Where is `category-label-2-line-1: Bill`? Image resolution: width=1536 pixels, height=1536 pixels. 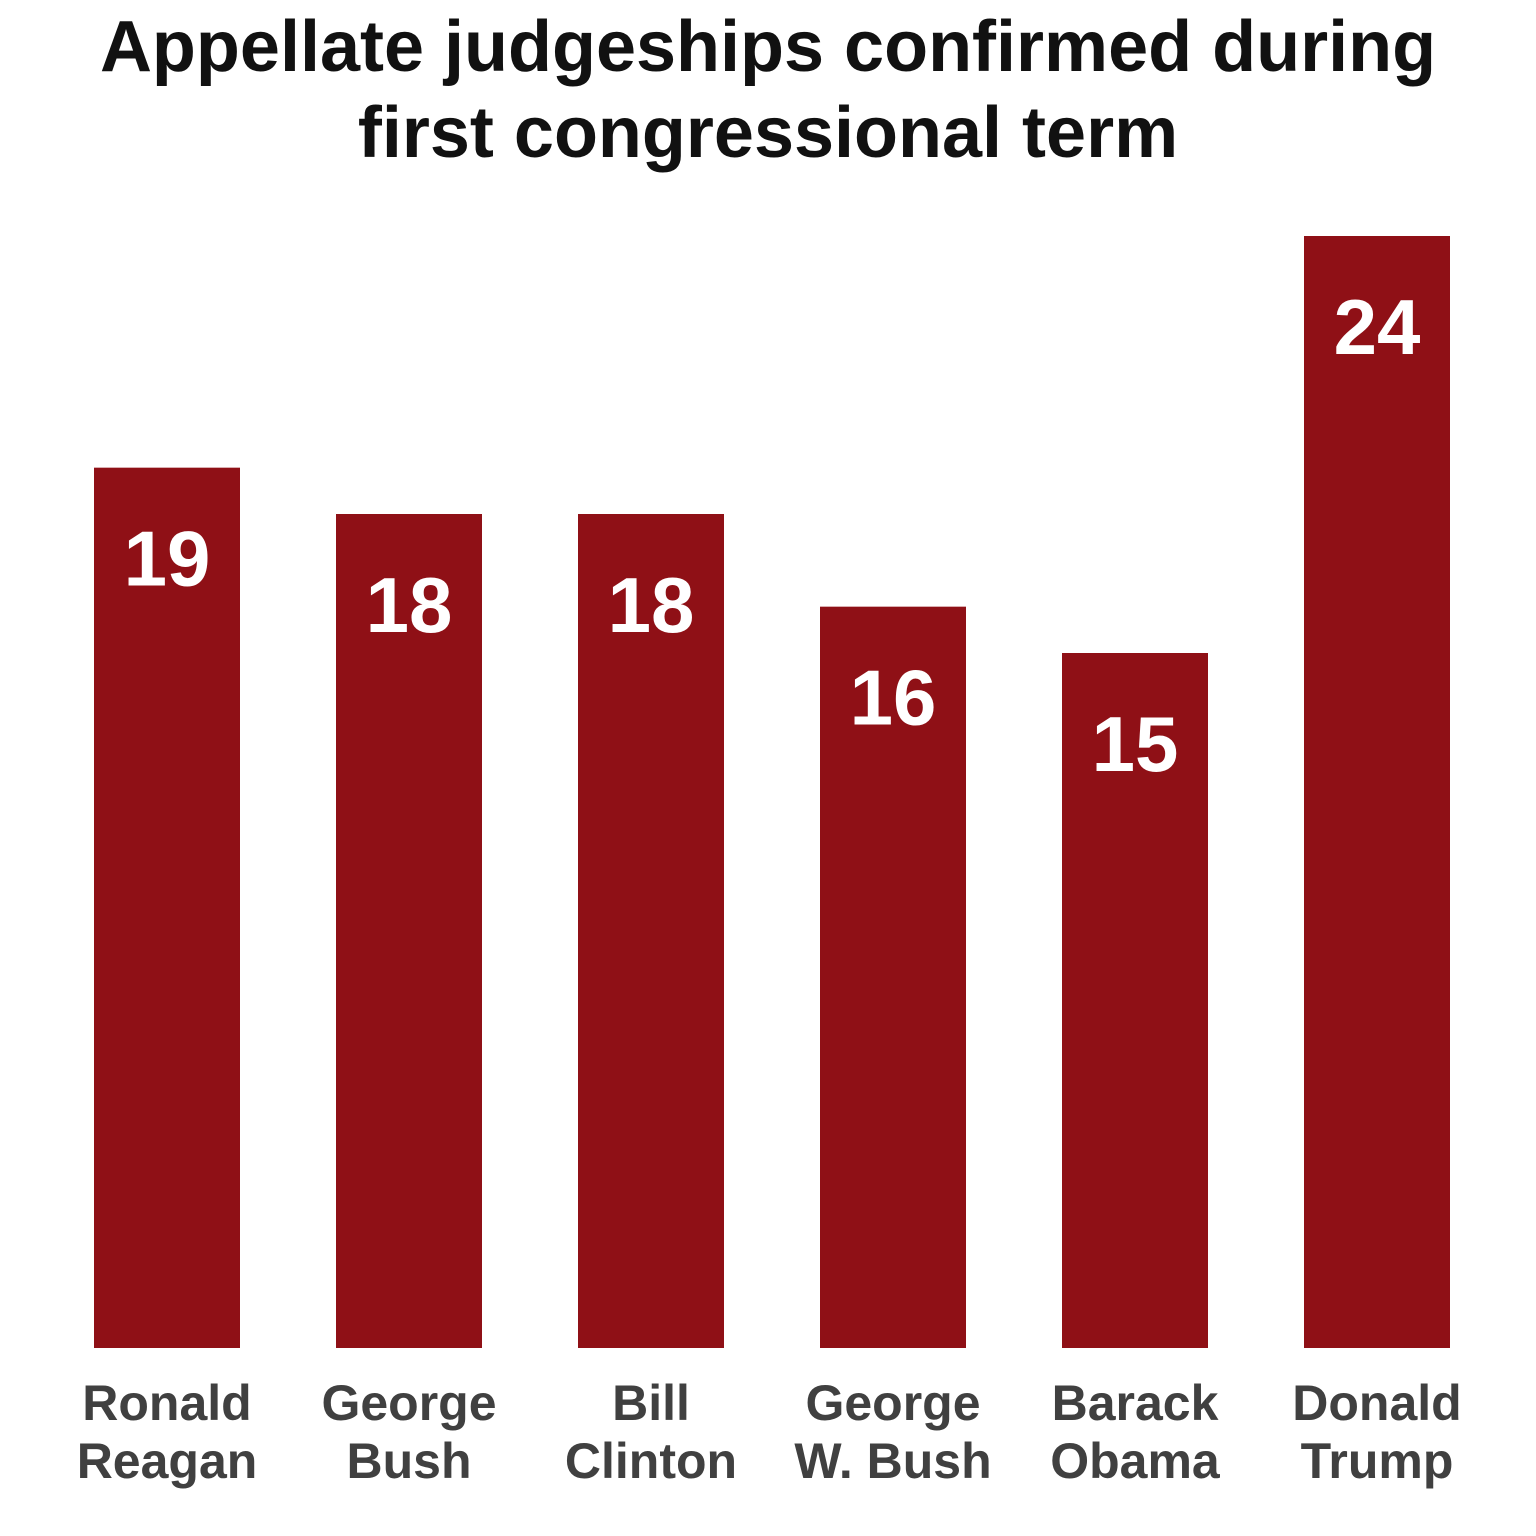 category-label-2-line-1: Bill is located at coordinates (651, 1403).